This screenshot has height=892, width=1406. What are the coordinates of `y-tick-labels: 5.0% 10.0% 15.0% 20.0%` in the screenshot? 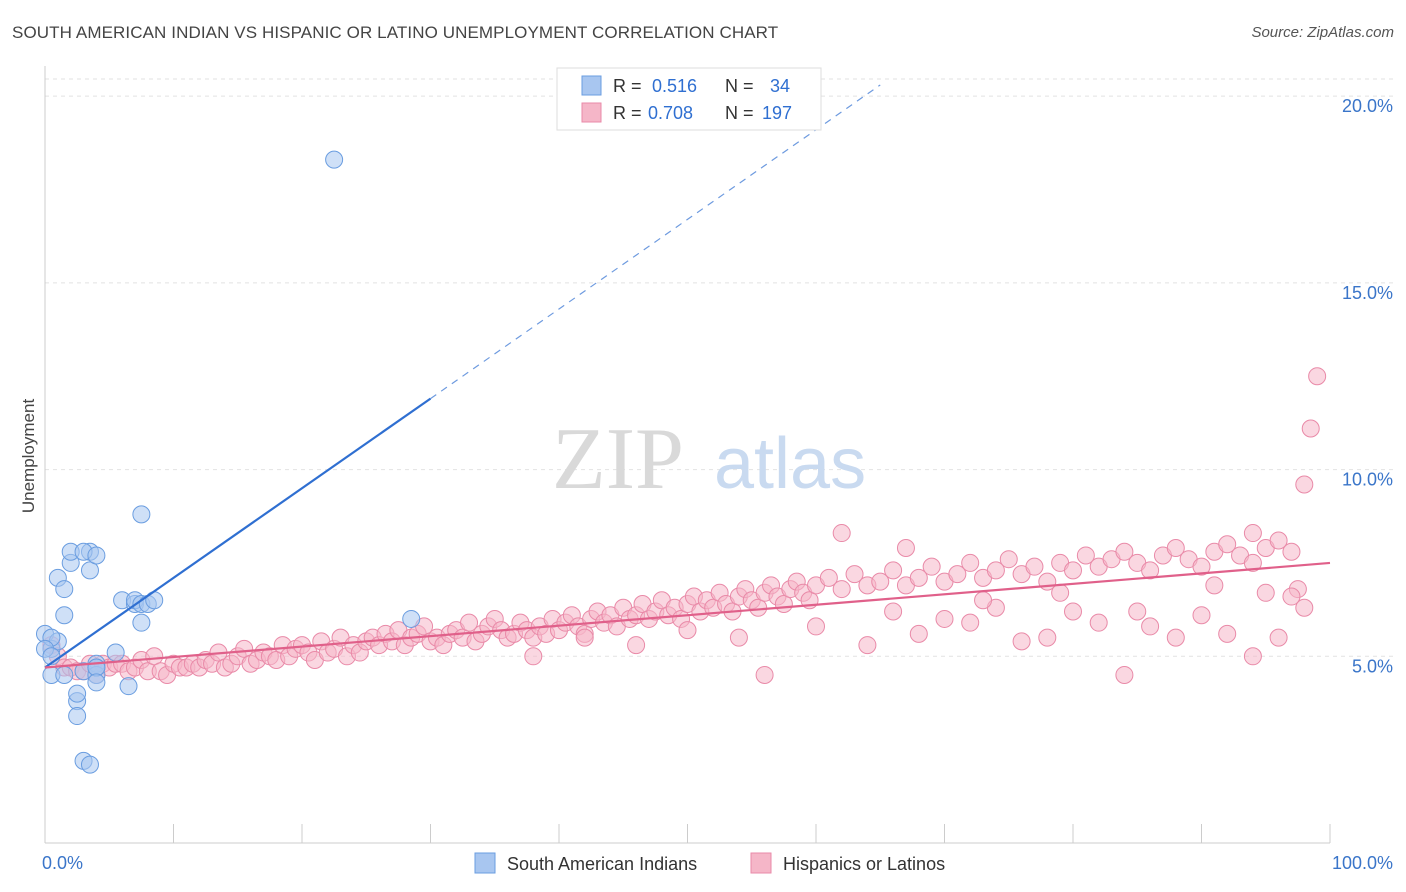 It's located at (1367, 386).